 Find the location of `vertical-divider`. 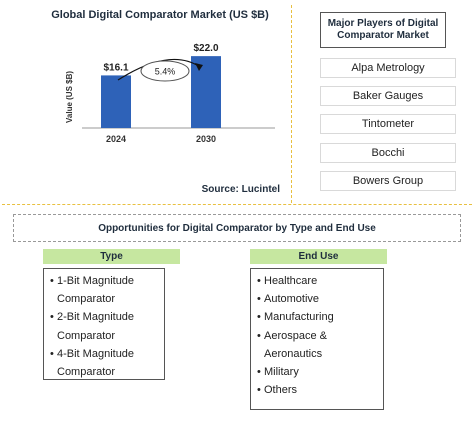

vertical-divider is located at coordinates (291, 104).